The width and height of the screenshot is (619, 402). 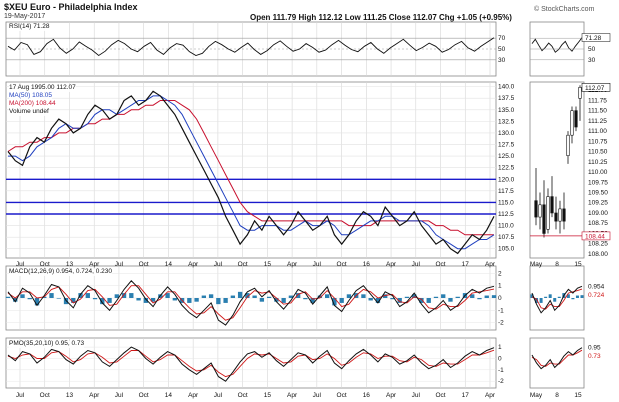 What do you see at coordinates (597, 111) in the screenshot?
I see `zoom-y-tick: 111.50` at bounding box center [597, 111].